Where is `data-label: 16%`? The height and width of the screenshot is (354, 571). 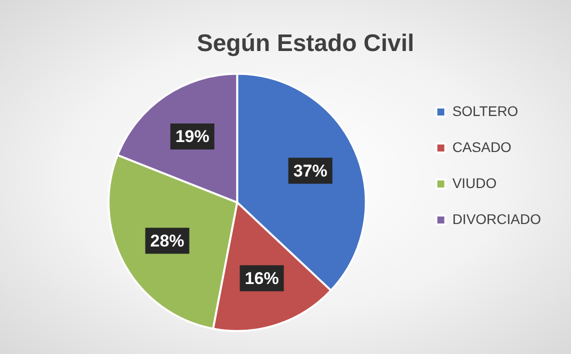 data-label: 16% is located at coordinates (261, 278).